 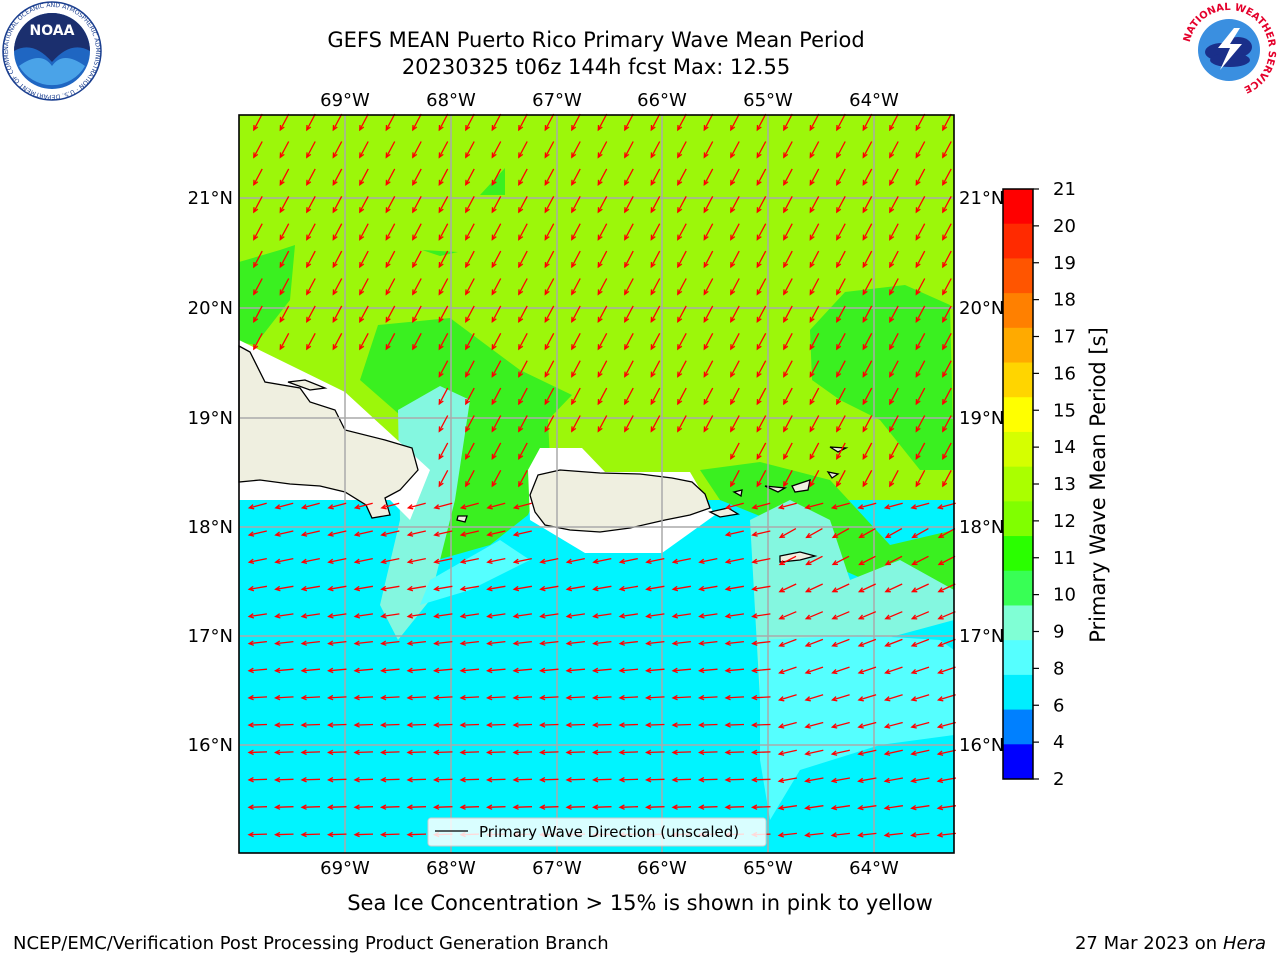 What do you see at coordinates (210, 198) in the screenshot?
I see `lat-label-left: 21°N` at bounding box center [210, 198].